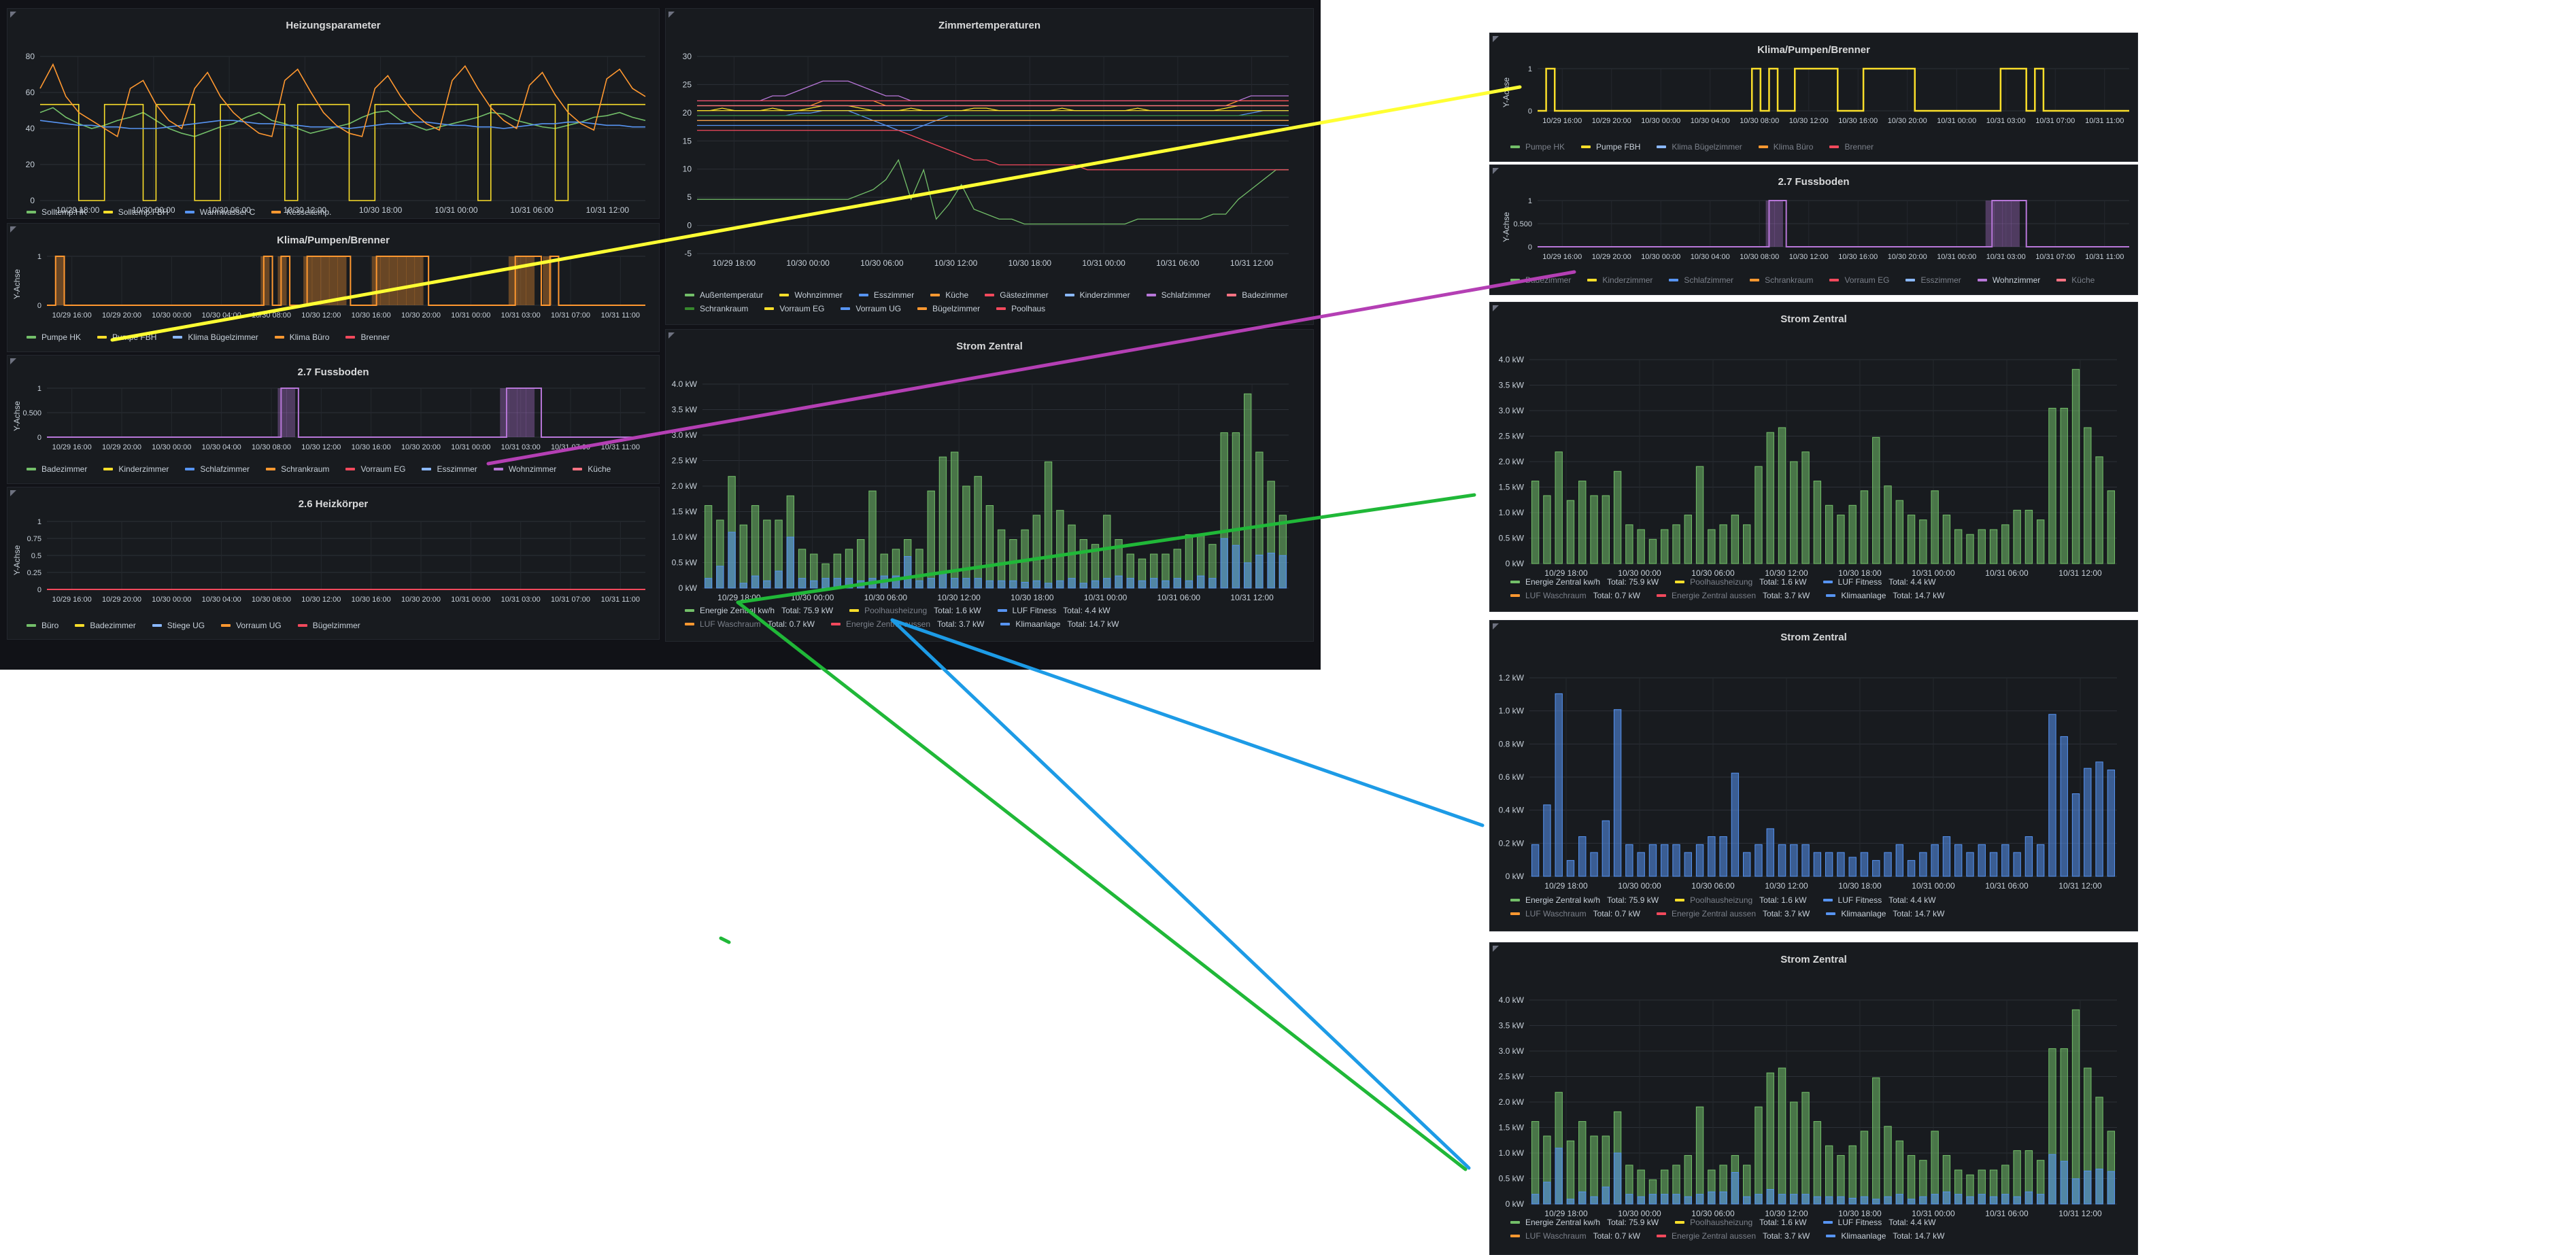 The image size is (2576, 1255). I want to click on x-tick-label: 10/30 00:00, so click(171, 447).